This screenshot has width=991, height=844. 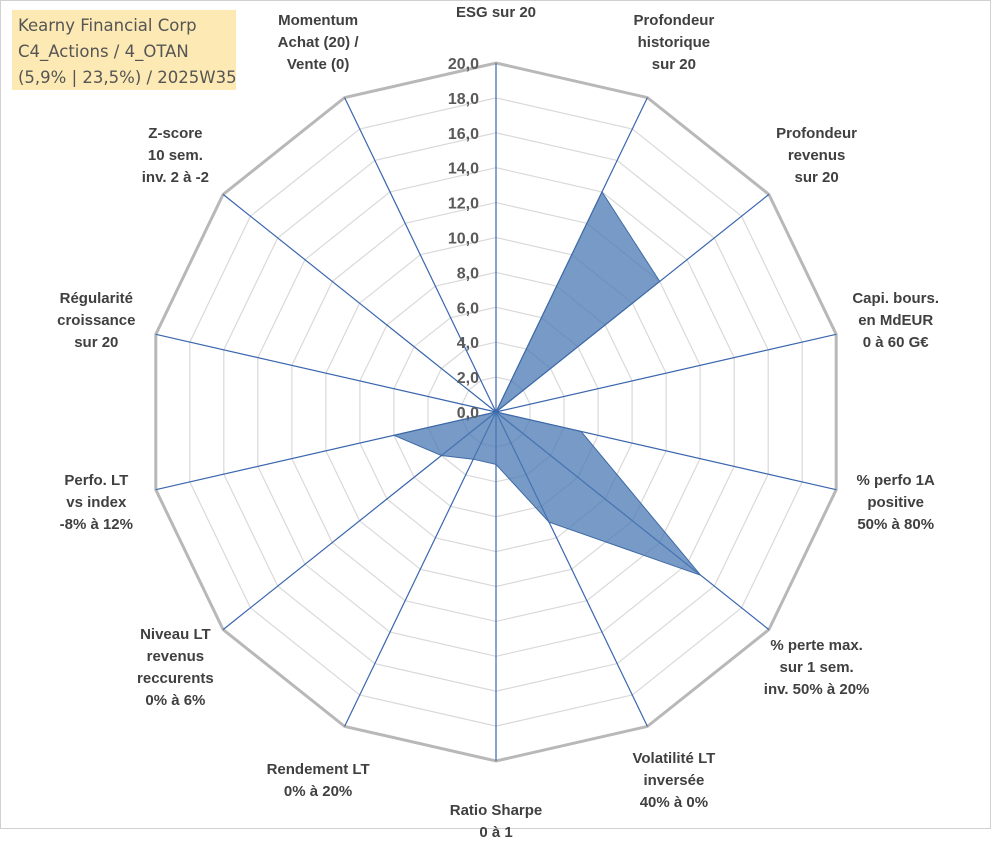 What do you see at coordinates (96, 525) in the screenshot?
I see `axis-label-line: -8% à 12%` at bounding box center [96, 525].